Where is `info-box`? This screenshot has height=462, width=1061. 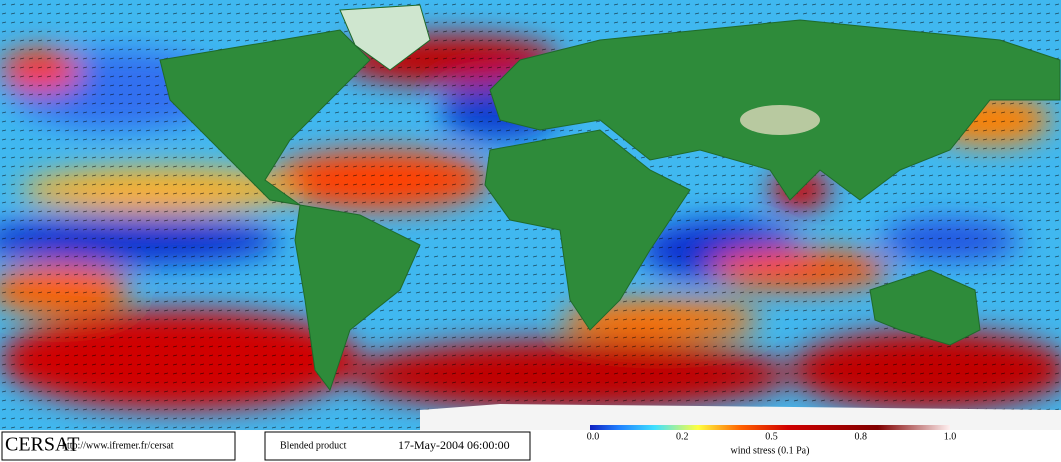 info-box is located at coordinates (397, 446).